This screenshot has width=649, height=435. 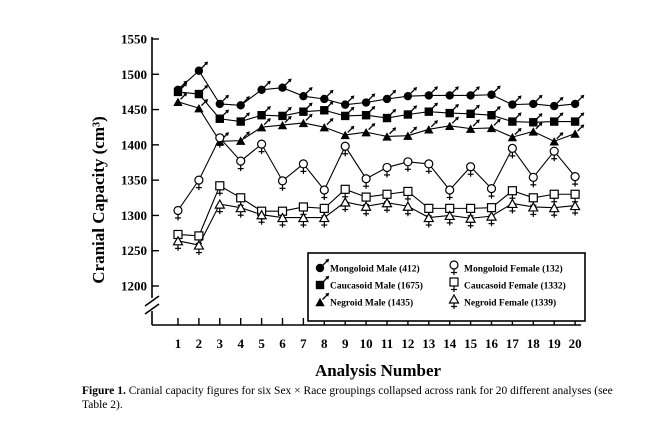 What do you see at coordinates (261, 343) in the screenshot?
I see `x-tick-label: 5` at bounding box center [261, 343].